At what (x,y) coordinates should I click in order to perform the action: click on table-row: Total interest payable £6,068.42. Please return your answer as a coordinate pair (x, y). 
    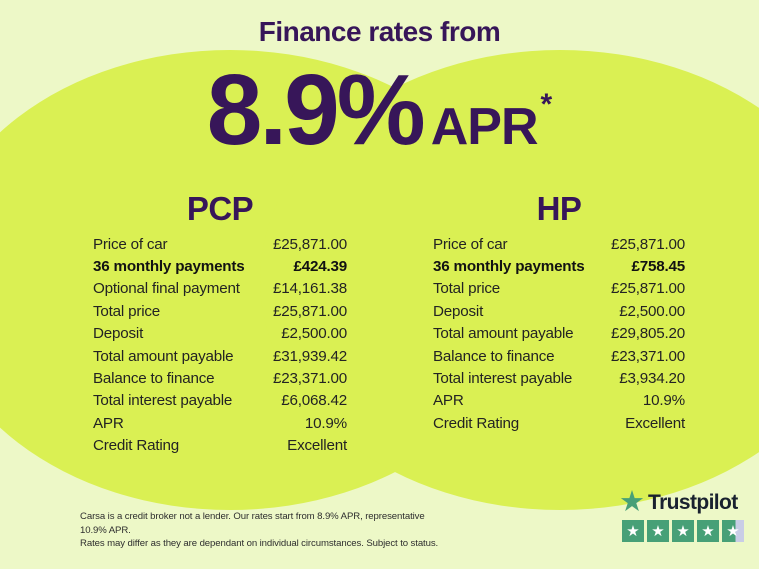
    Looking at the image, I should click on (220, 401).